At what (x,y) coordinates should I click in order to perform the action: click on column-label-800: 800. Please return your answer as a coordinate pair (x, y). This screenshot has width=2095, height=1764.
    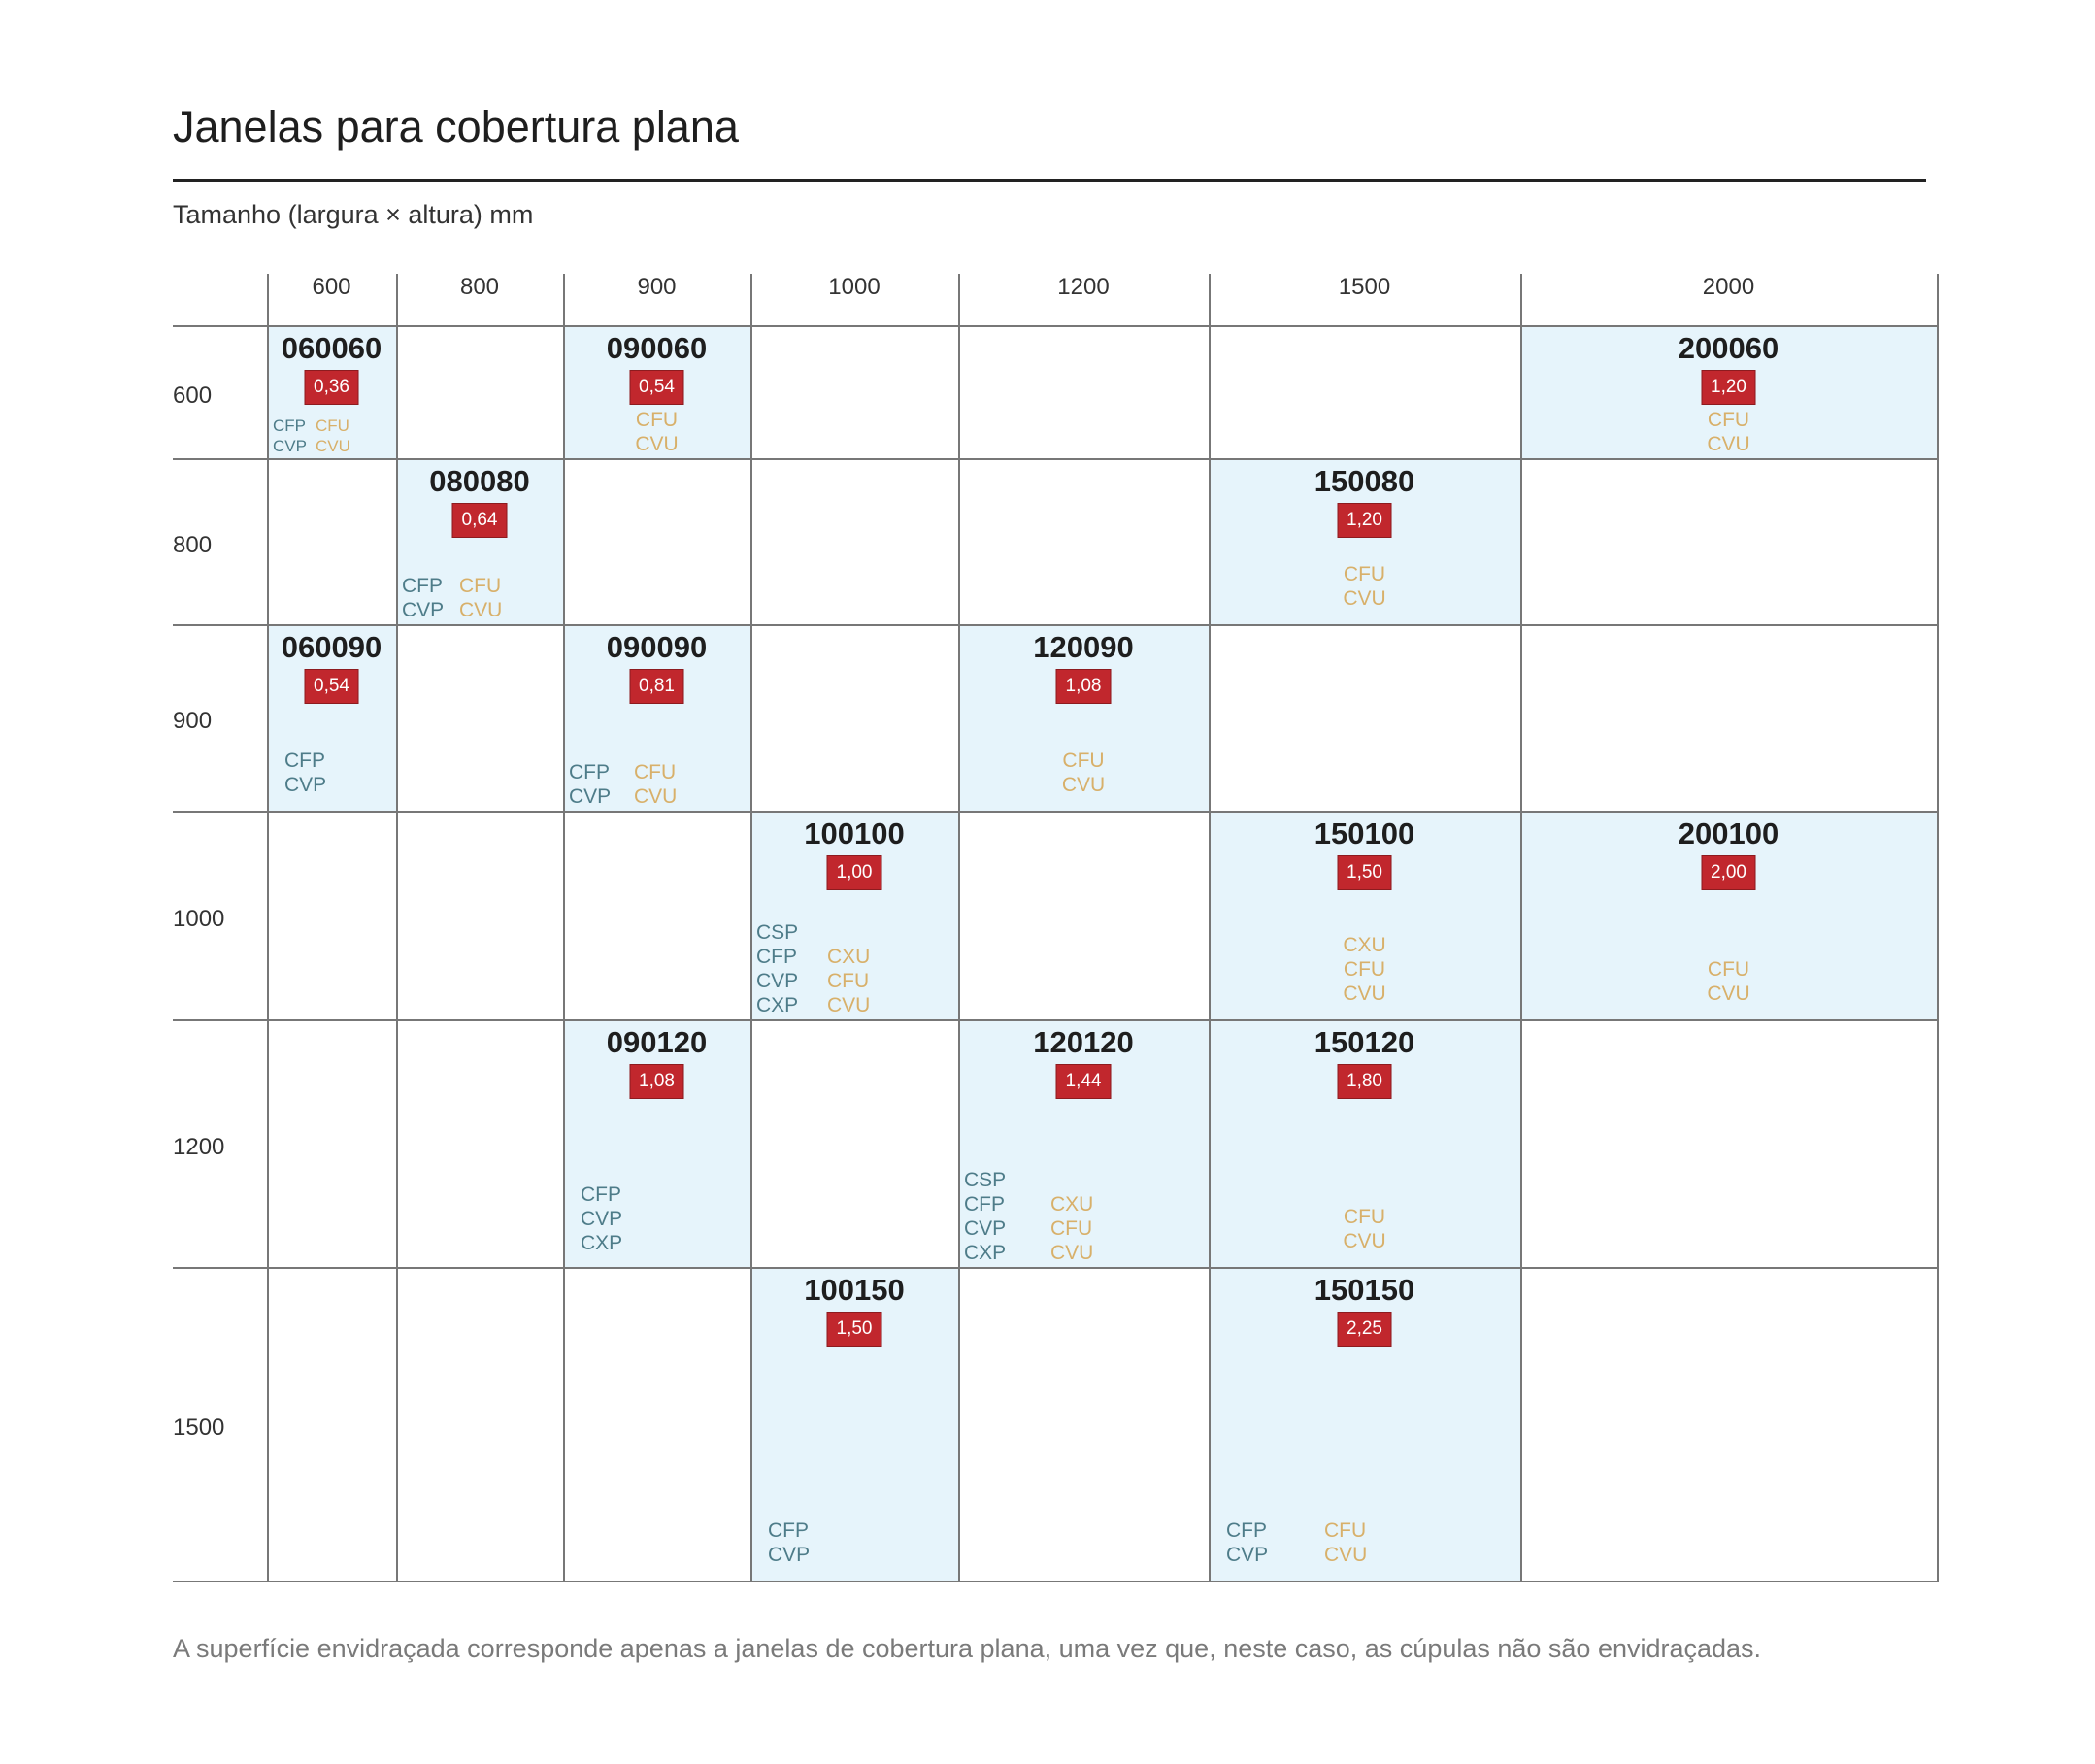
    Looking at the image, I should click on (479, 287).